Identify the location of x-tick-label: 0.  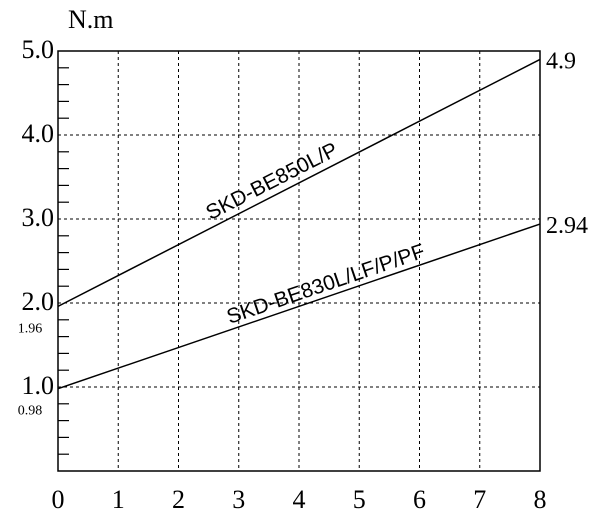
(58, 499).